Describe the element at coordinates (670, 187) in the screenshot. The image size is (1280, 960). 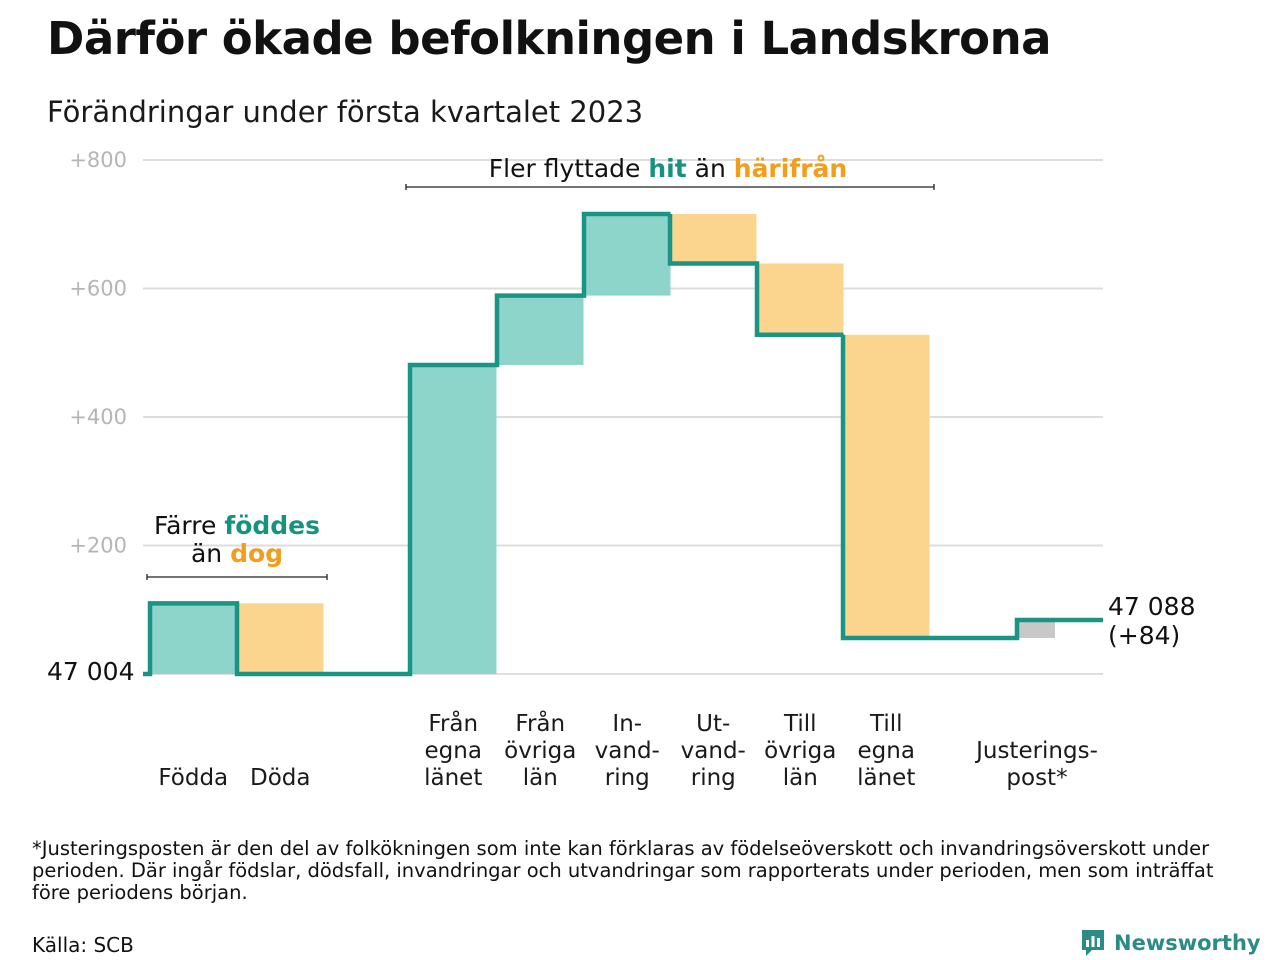
I see `annotation-bracket-migration` at that location.